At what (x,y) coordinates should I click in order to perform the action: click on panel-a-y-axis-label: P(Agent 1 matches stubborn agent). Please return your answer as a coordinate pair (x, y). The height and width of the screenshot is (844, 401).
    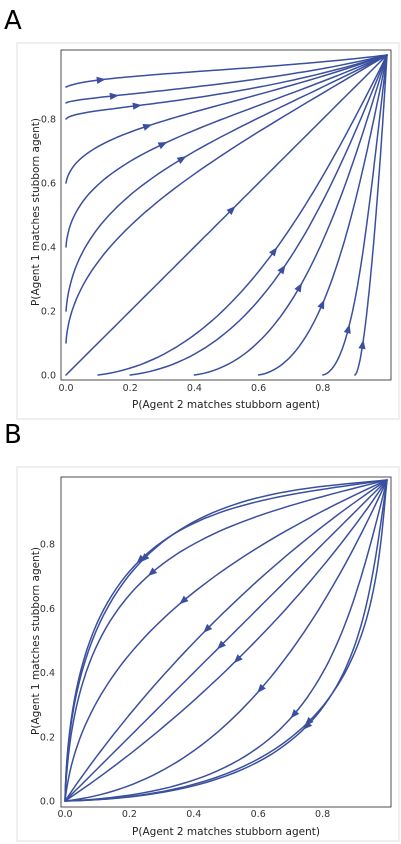
    Looking at the image, I should click on (36, 212).